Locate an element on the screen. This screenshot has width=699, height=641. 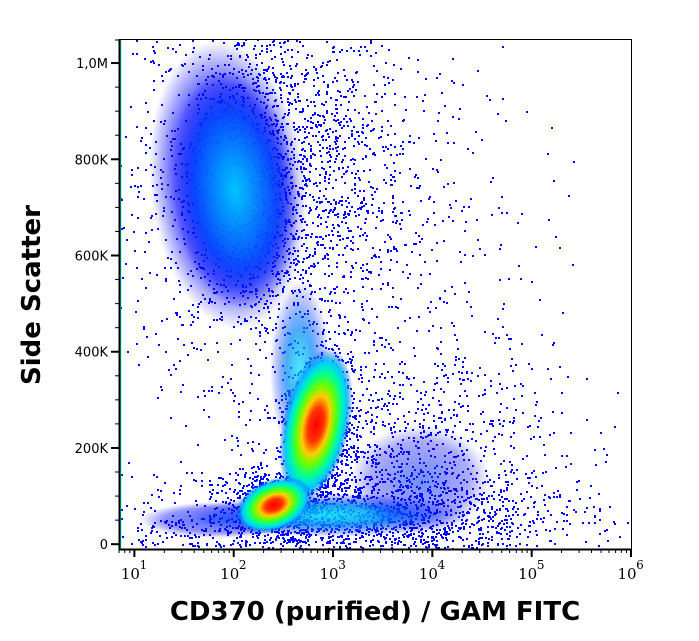
x-tick-exponent: 6 is located at coordinates (640, 565).